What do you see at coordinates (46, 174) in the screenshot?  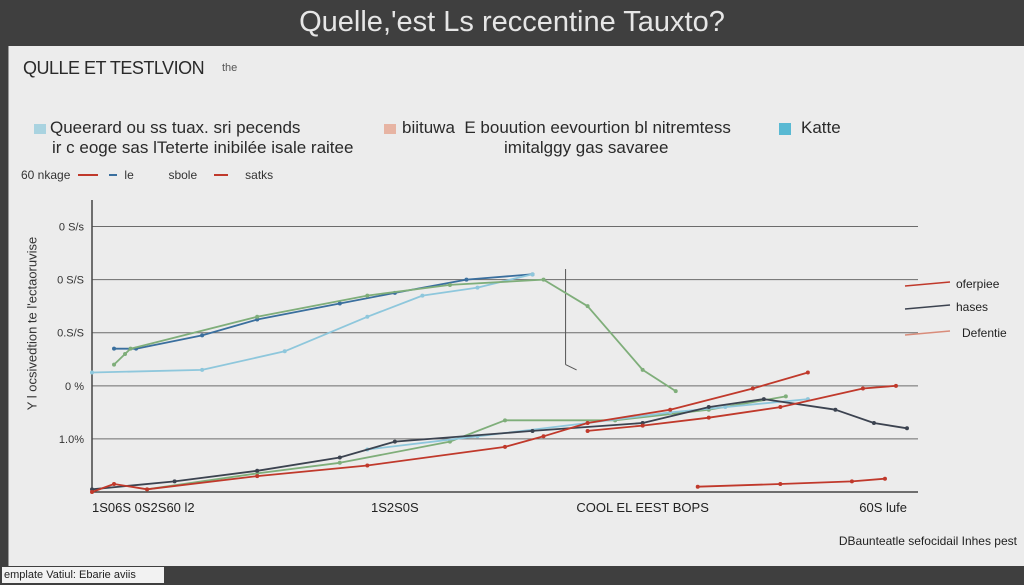 I see `key-label-0: 60 nkage` at bounding box center [46, 174].